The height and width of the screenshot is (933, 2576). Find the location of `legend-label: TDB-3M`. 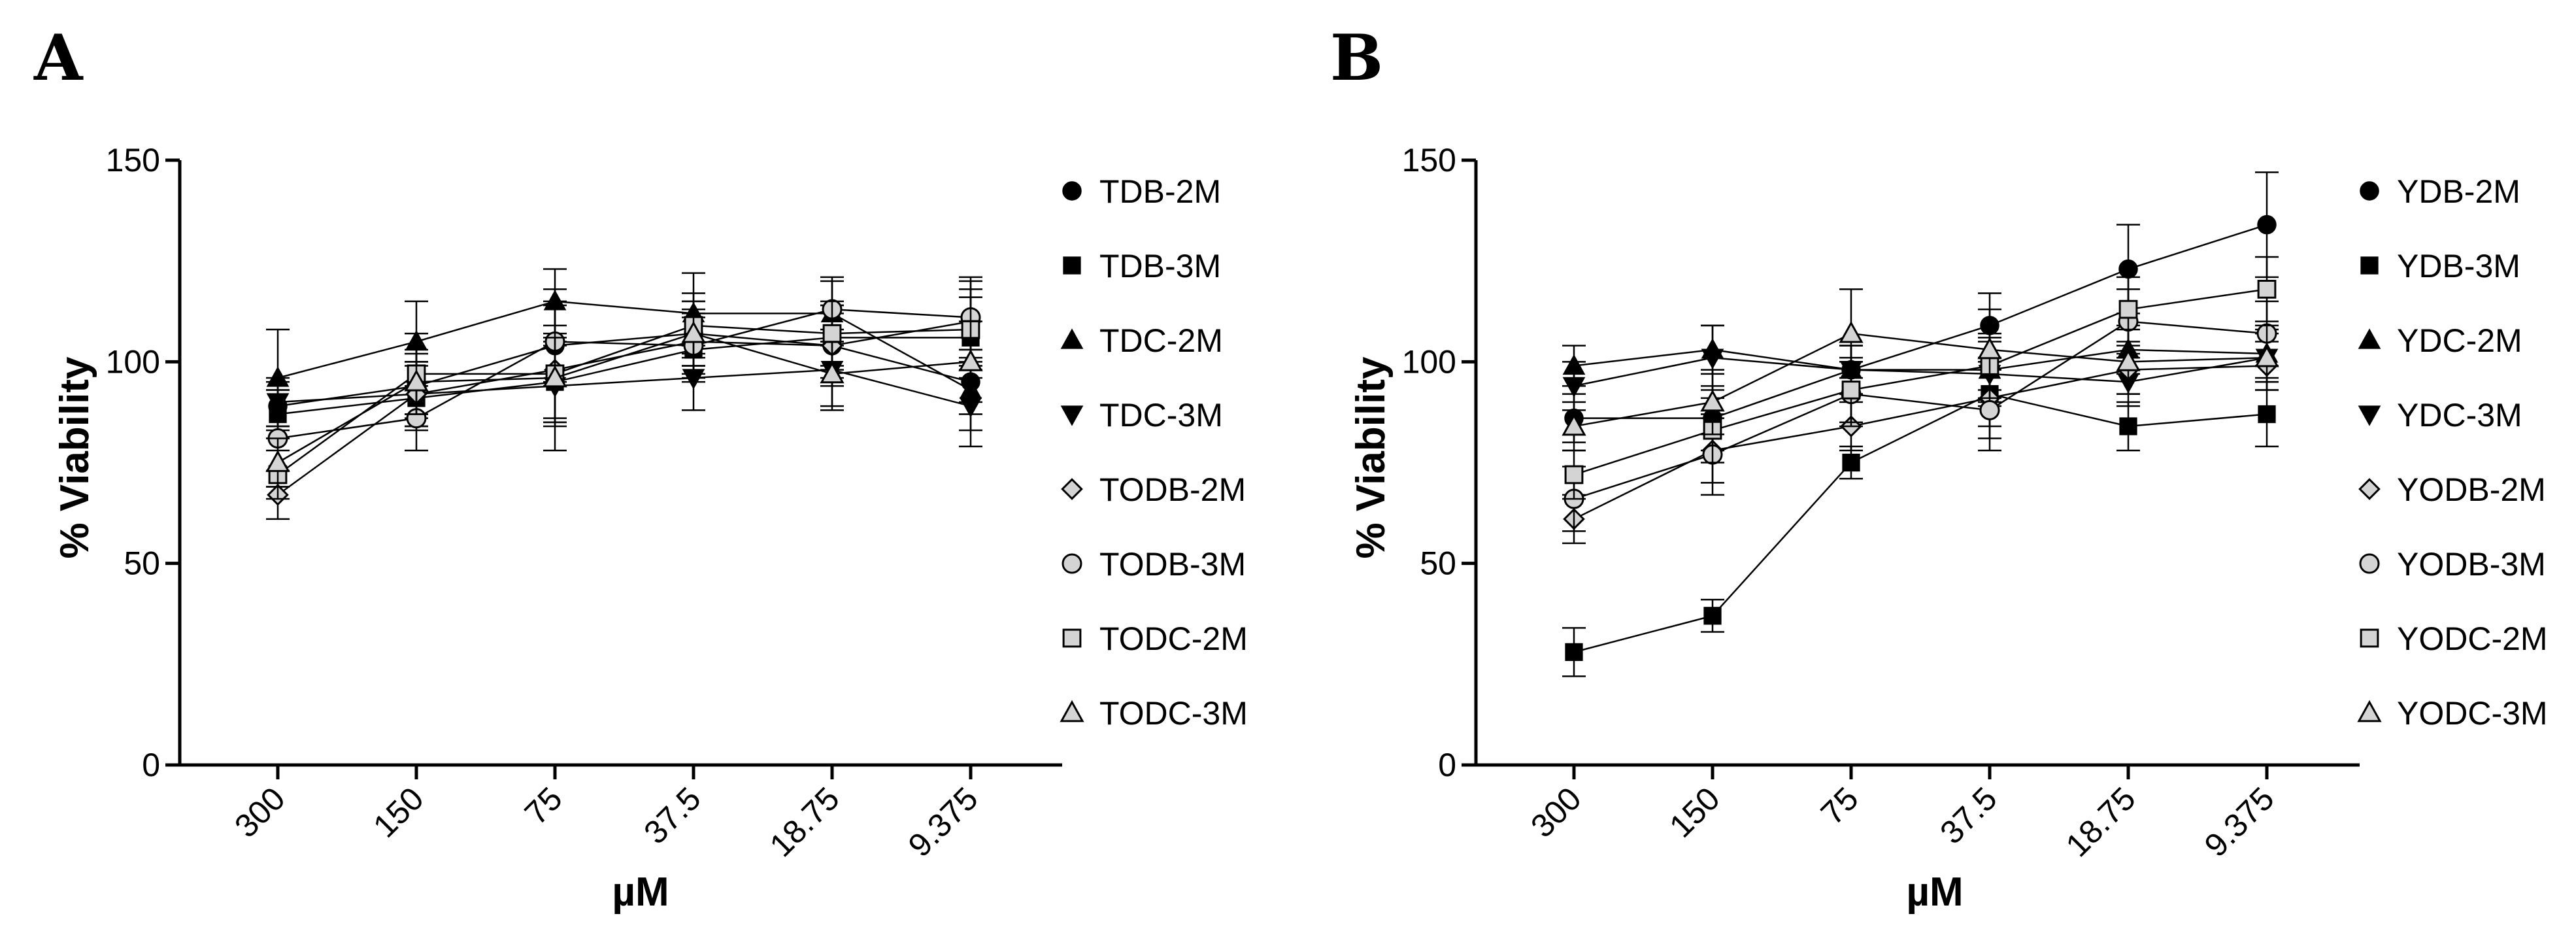

legend-label: TDB-3M is located at coordinates (1160, 266).